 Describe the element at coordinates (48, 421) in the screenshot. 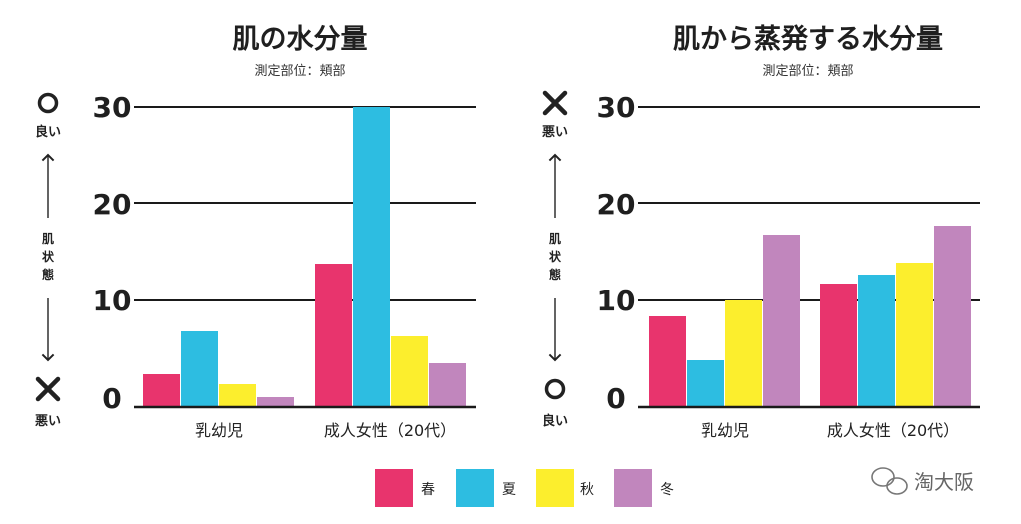

I see `chart1-bottom-label: 悪い` at that location.